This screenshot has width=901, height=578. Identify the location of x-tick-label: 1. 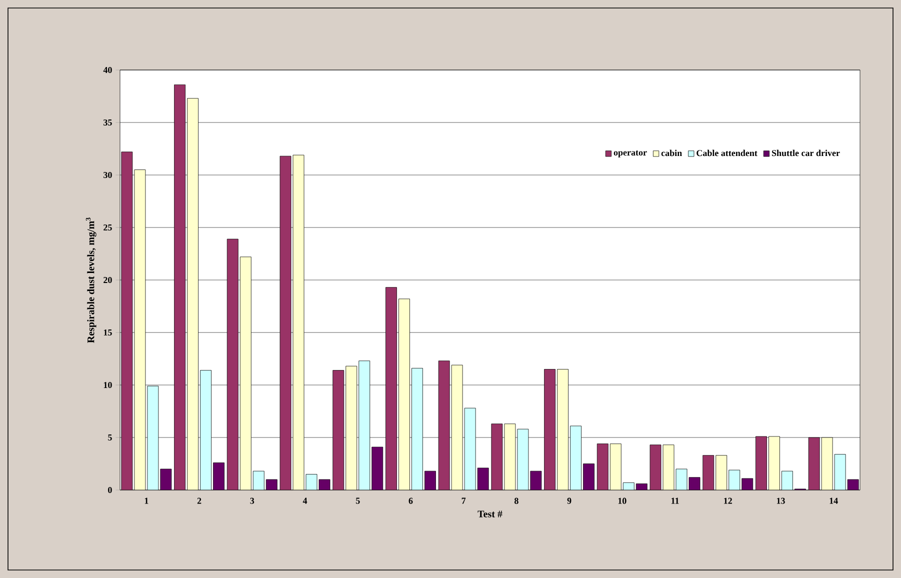
(146, 501).